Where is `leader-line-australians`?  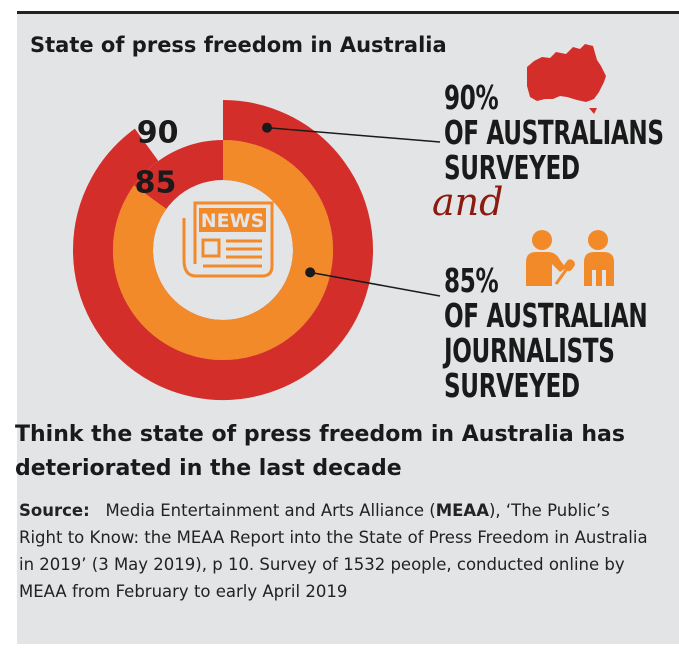 leader-line-australians is located at coordinates (353, 134).